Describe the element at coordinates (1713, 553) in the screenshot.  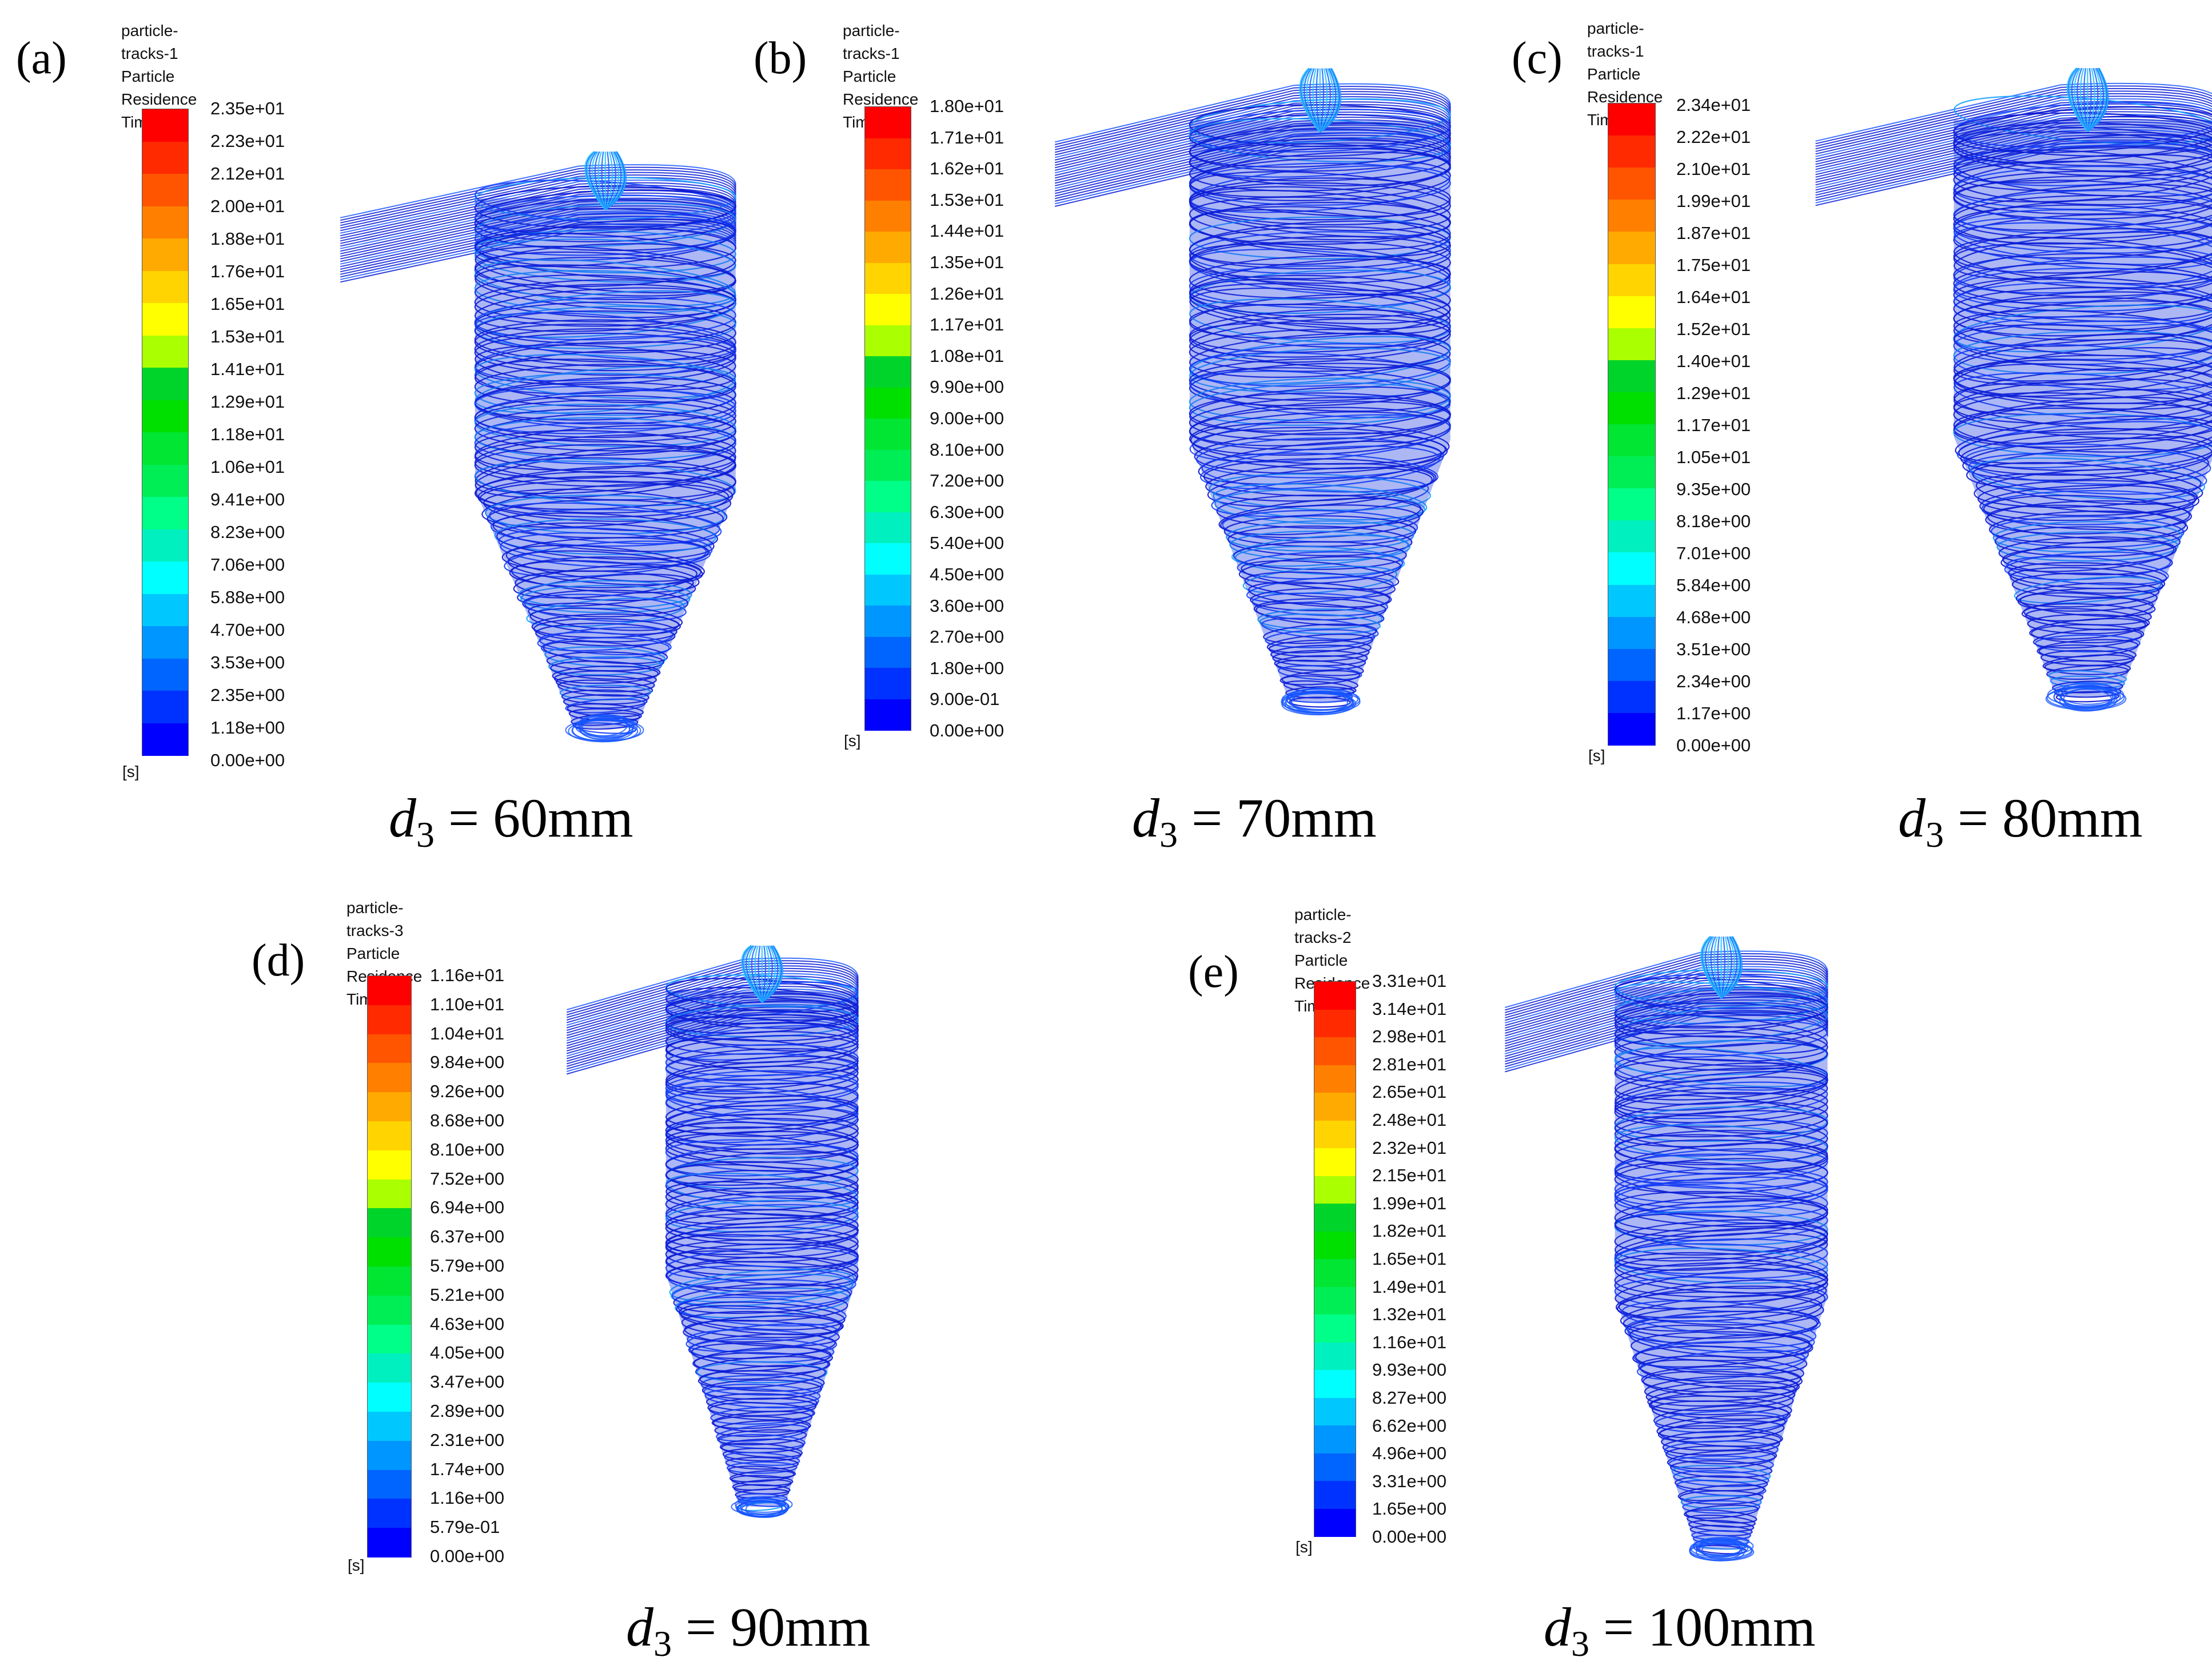
I see `colorbar-tick-label: 7.01e+00` at that location.